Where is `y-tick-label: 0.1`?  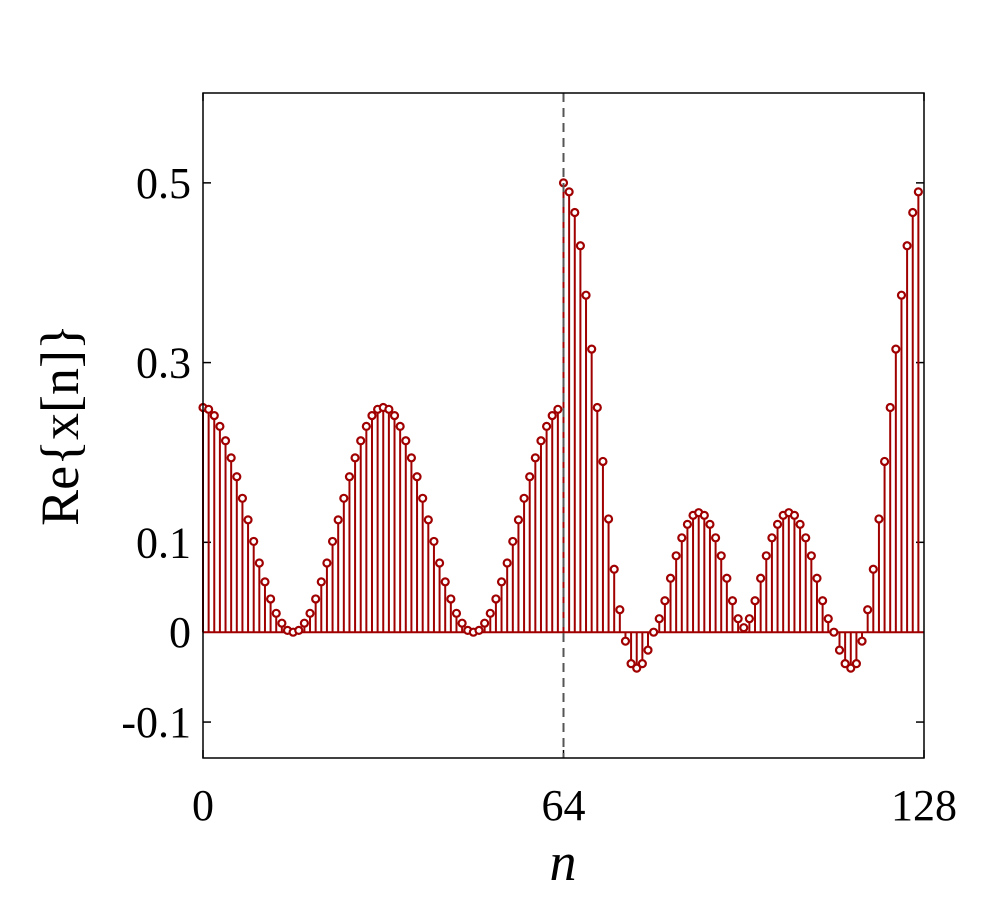 y-tick-label: 0.1 is located at coordinates (163, 542).